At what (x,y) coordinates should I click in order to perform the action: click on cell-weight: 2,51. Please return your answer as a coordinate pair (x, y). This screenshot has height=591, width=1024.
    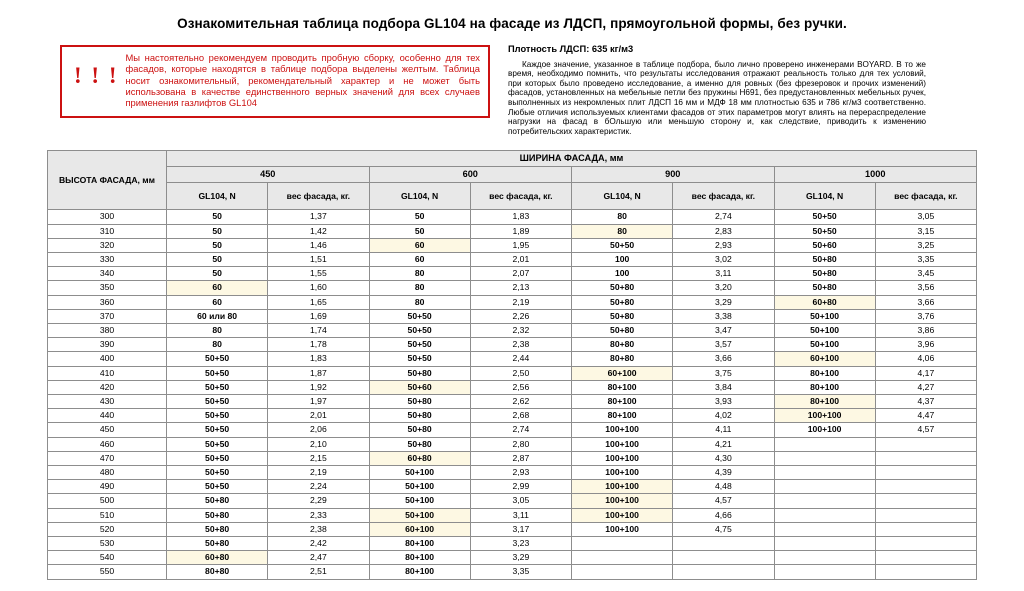
    Looking at the image, I should click on (318, 572).